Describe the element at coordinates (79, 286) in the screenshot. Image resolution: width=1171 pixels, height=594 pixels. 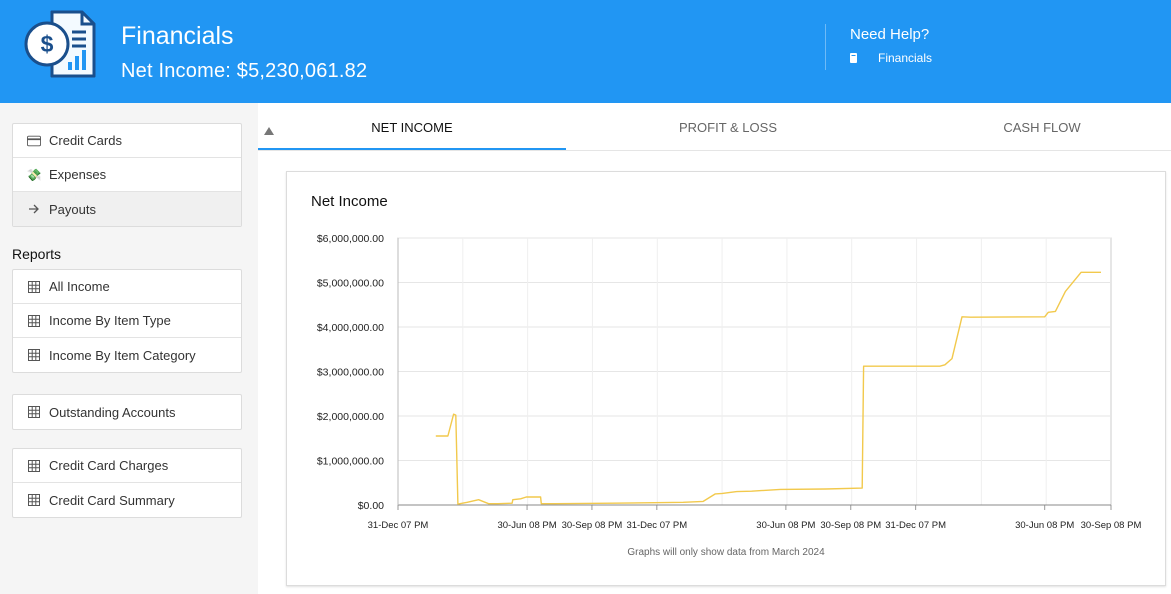
I see `sidebar-item-label: All Income` at that location.